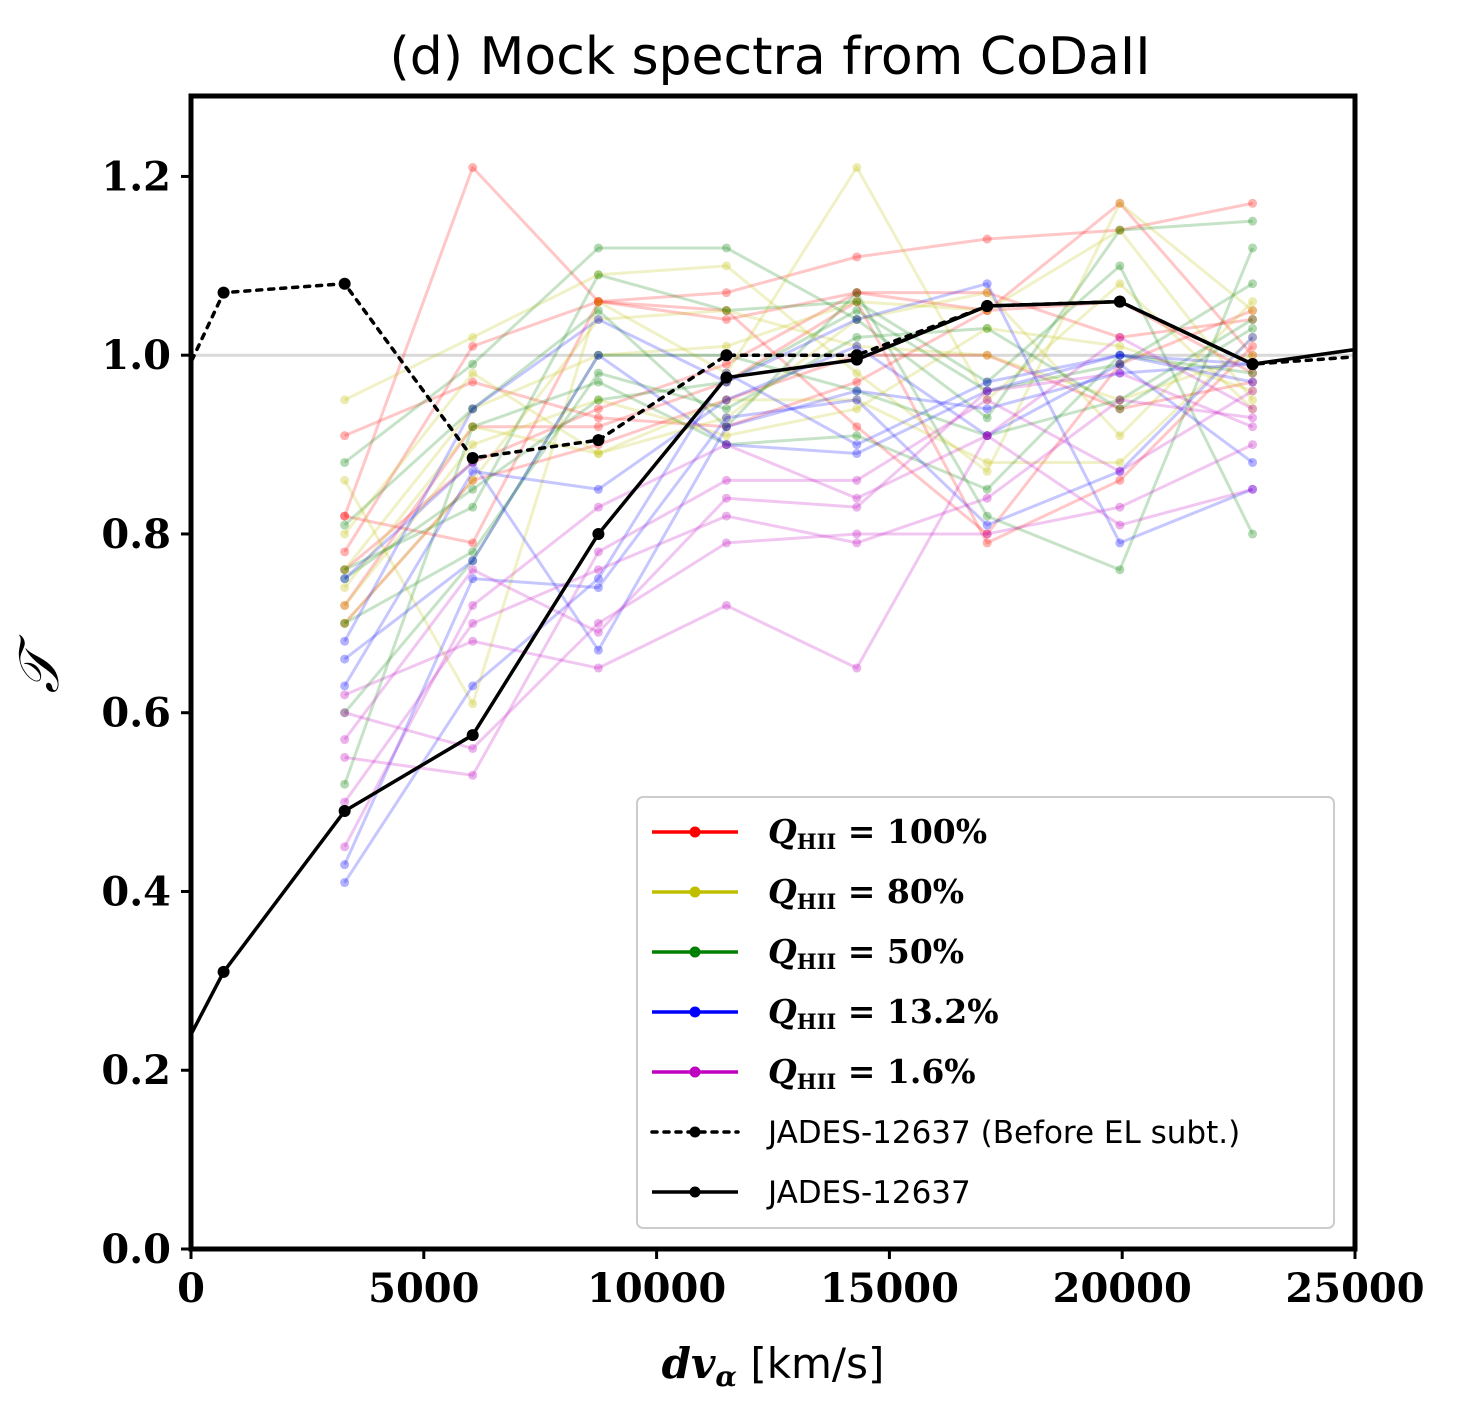  Describe the element at coordinates (917, 1011) in the screenshot. I see `legend-label-suffix: = 13.2%` at that location.